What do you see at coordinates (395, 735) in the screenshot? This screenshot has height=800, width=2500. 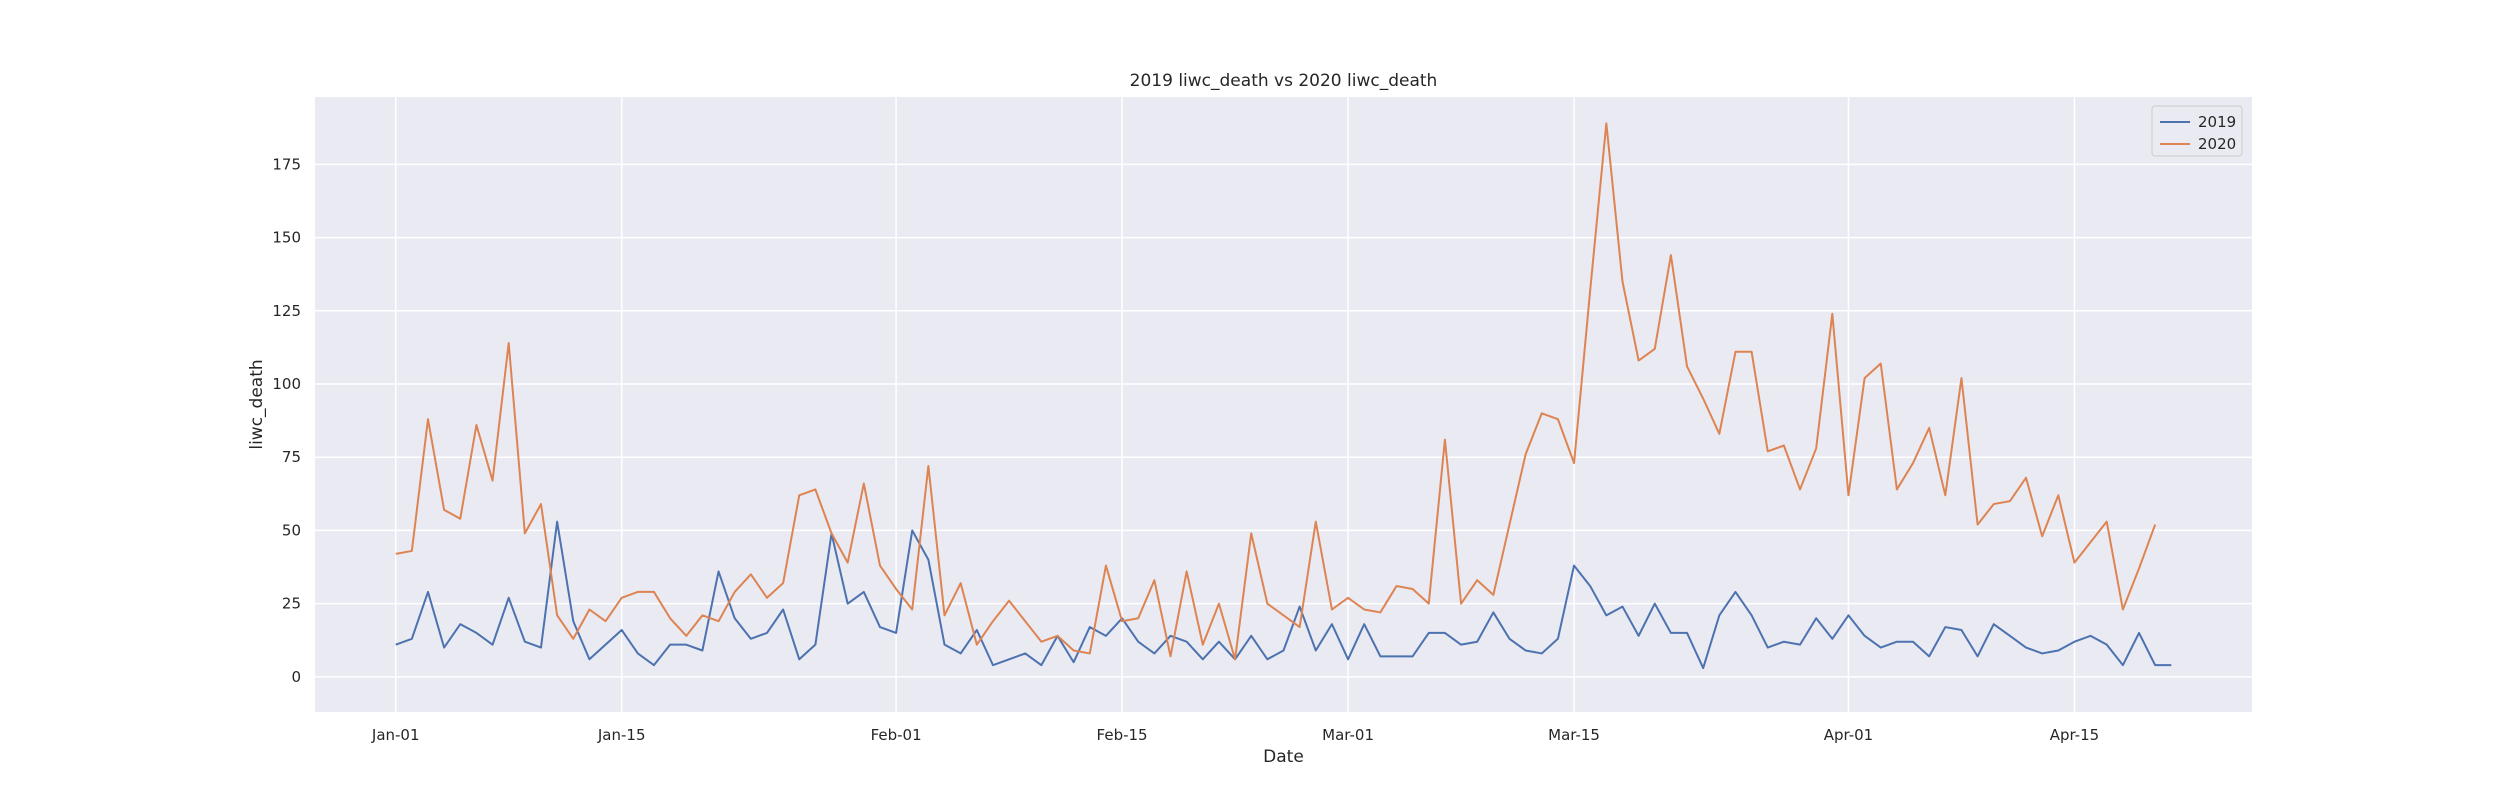 I see `x-tick-label: Jan-01` at bounding box center [395, 735].